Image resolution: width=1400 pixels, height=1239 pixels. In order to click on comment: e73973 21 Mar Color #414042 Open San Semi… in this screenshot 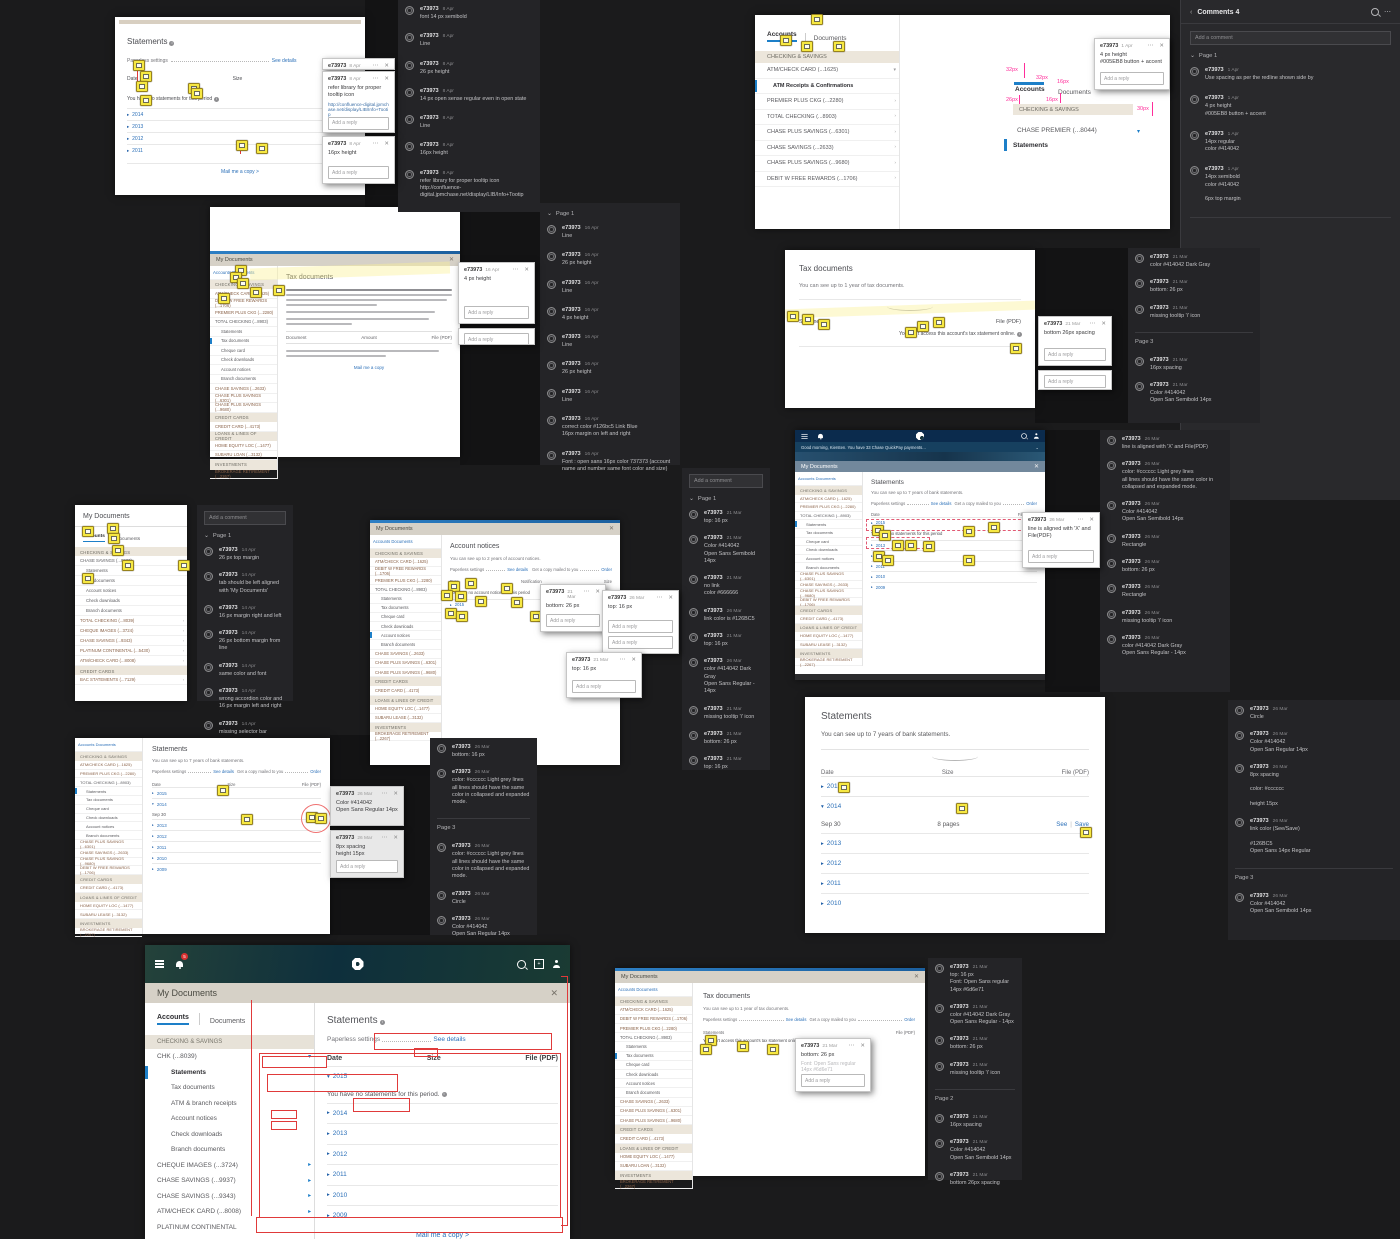, I will do `click(1194, 393)`.